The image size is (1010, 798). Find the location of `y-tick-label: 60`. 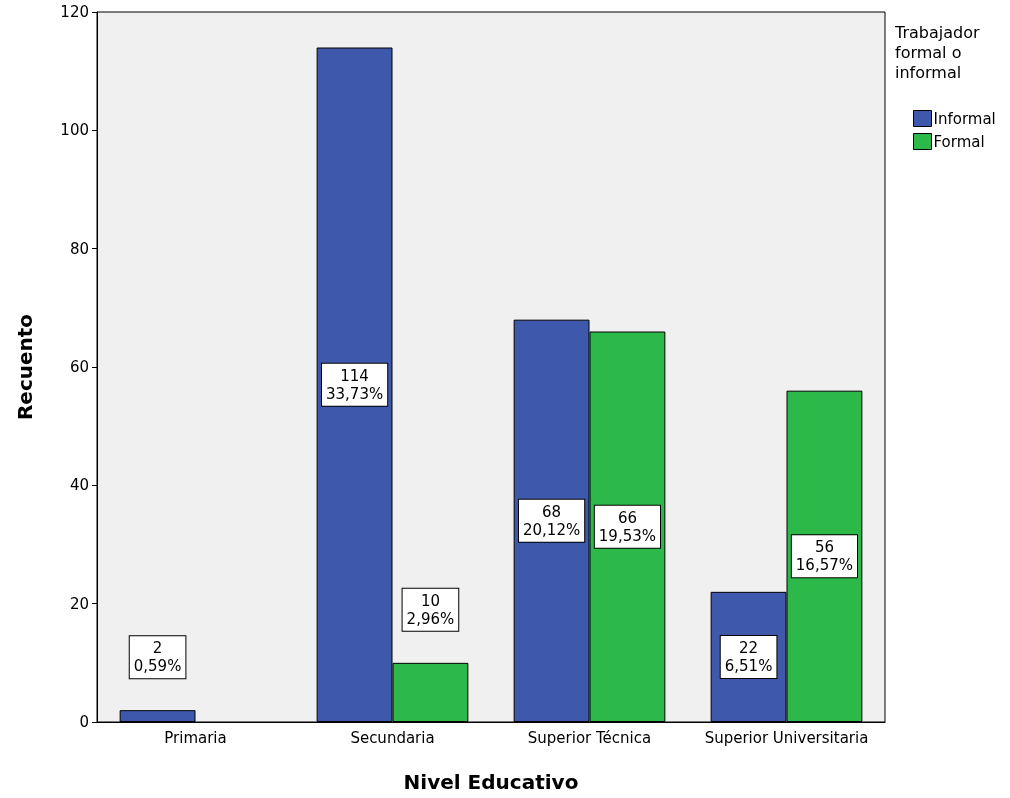

y-tick-label: 60 is located at coordinates (79, 367).